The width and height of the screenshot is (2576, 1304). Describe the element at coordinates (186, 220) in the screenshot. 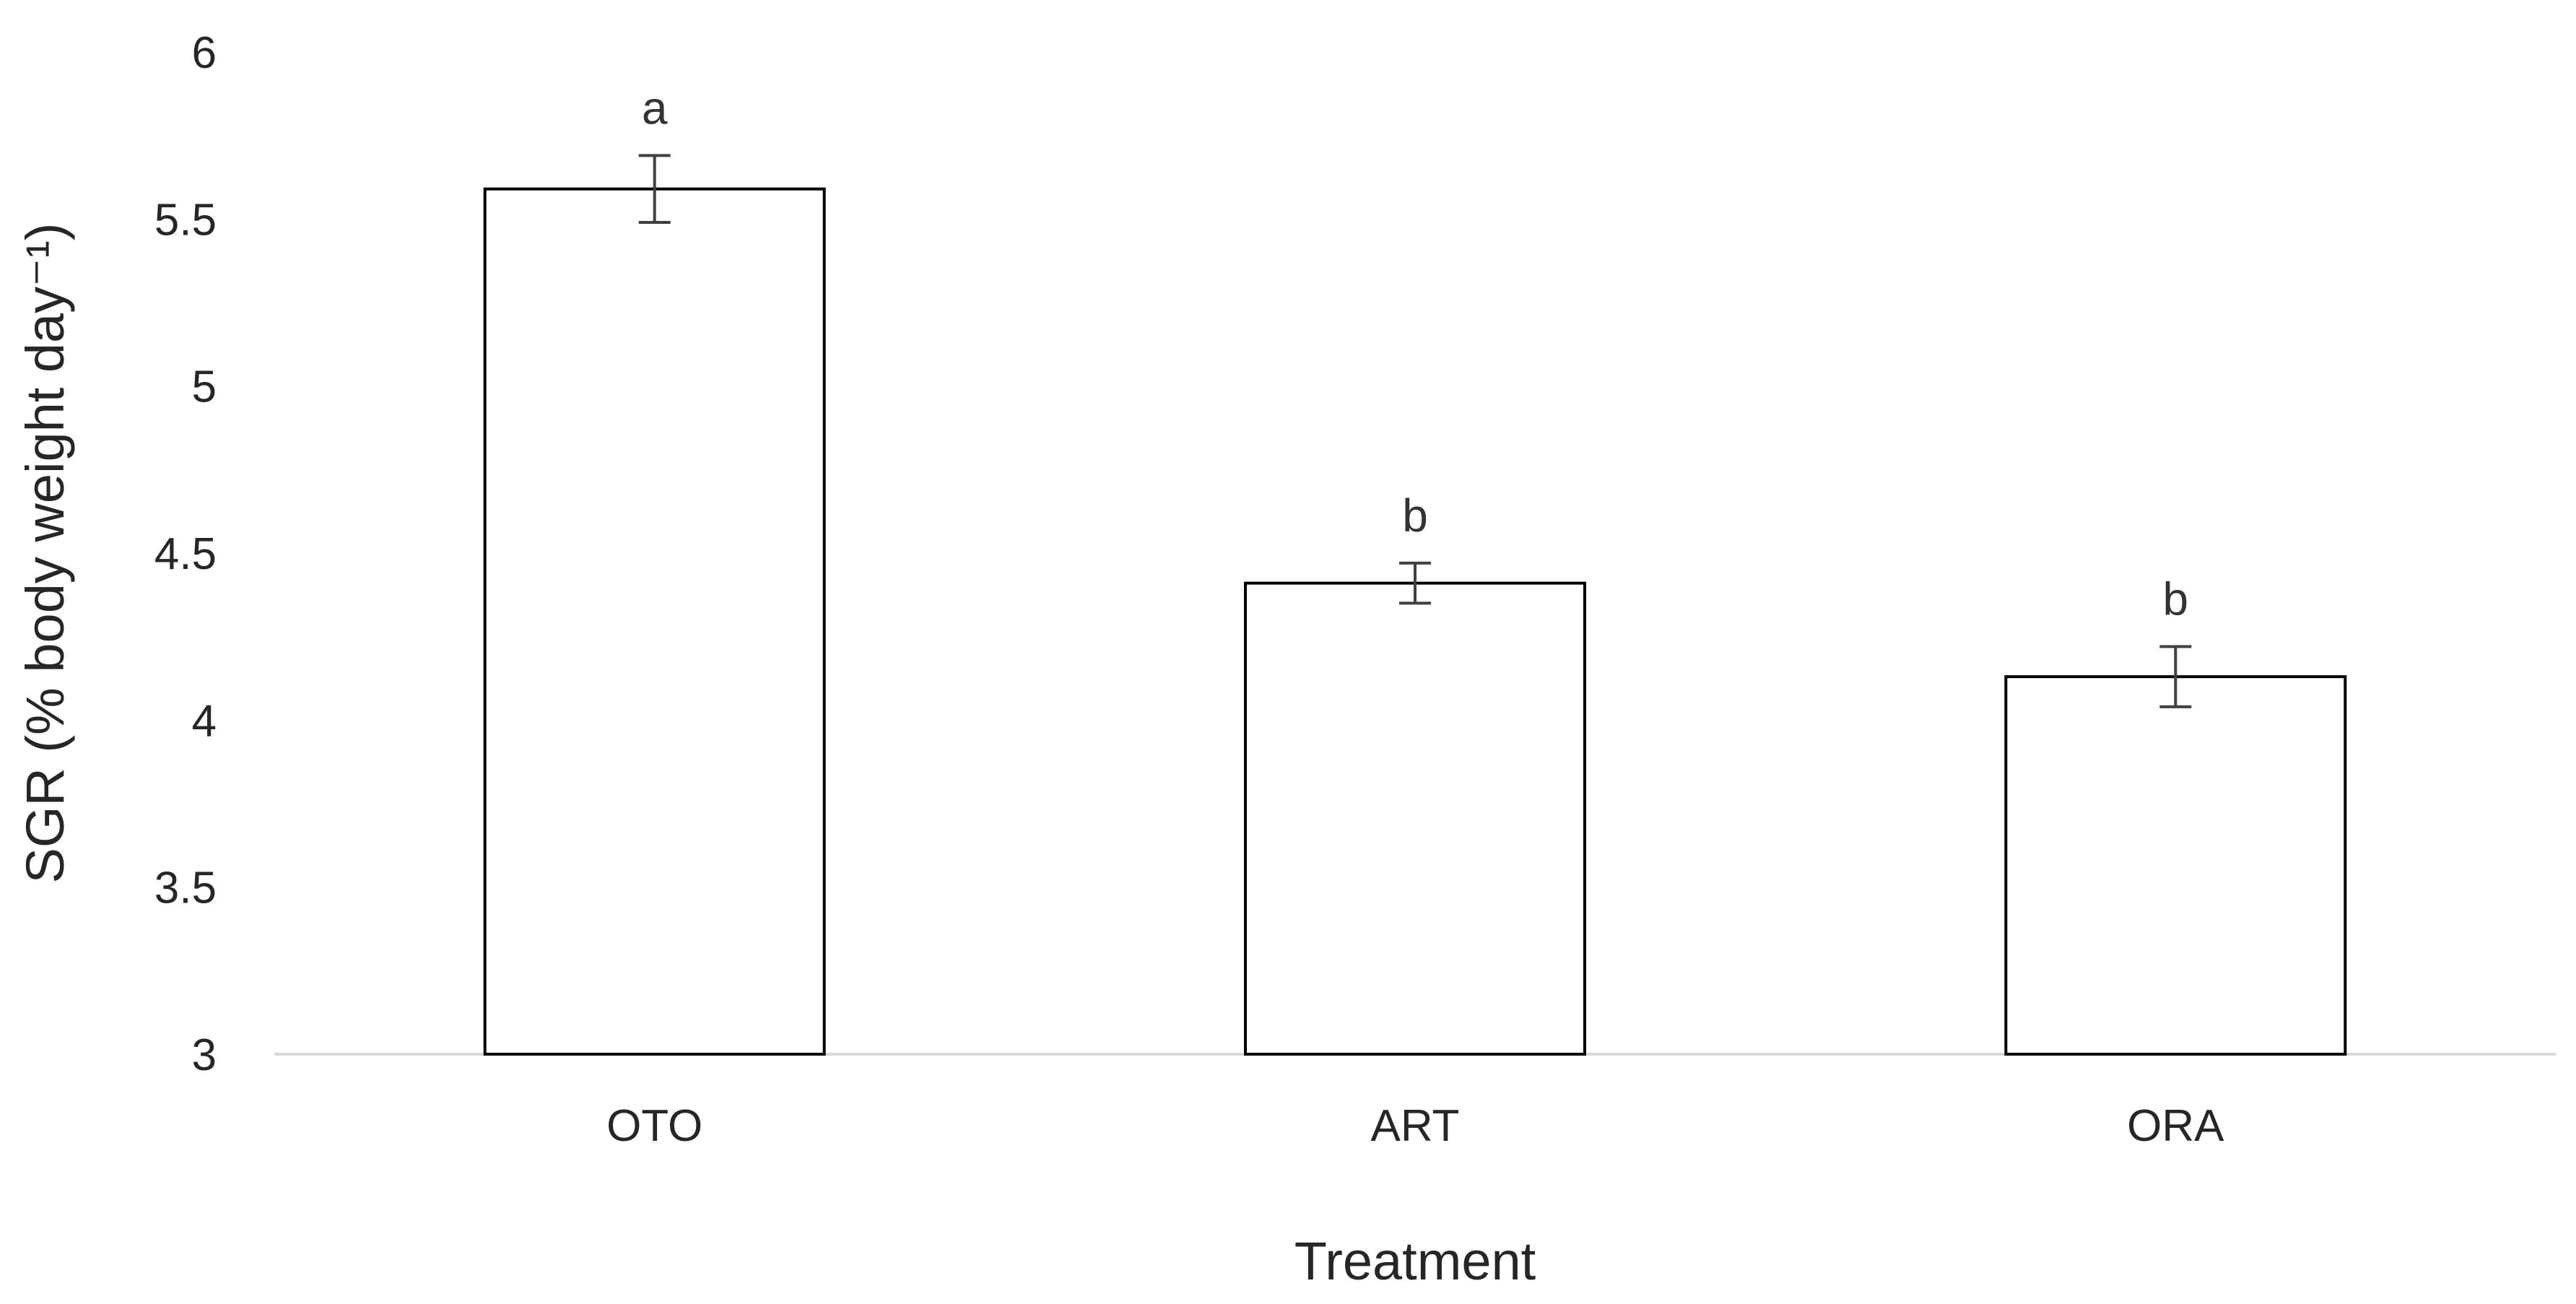

I see `y-tick-label: 5.5` at that location.